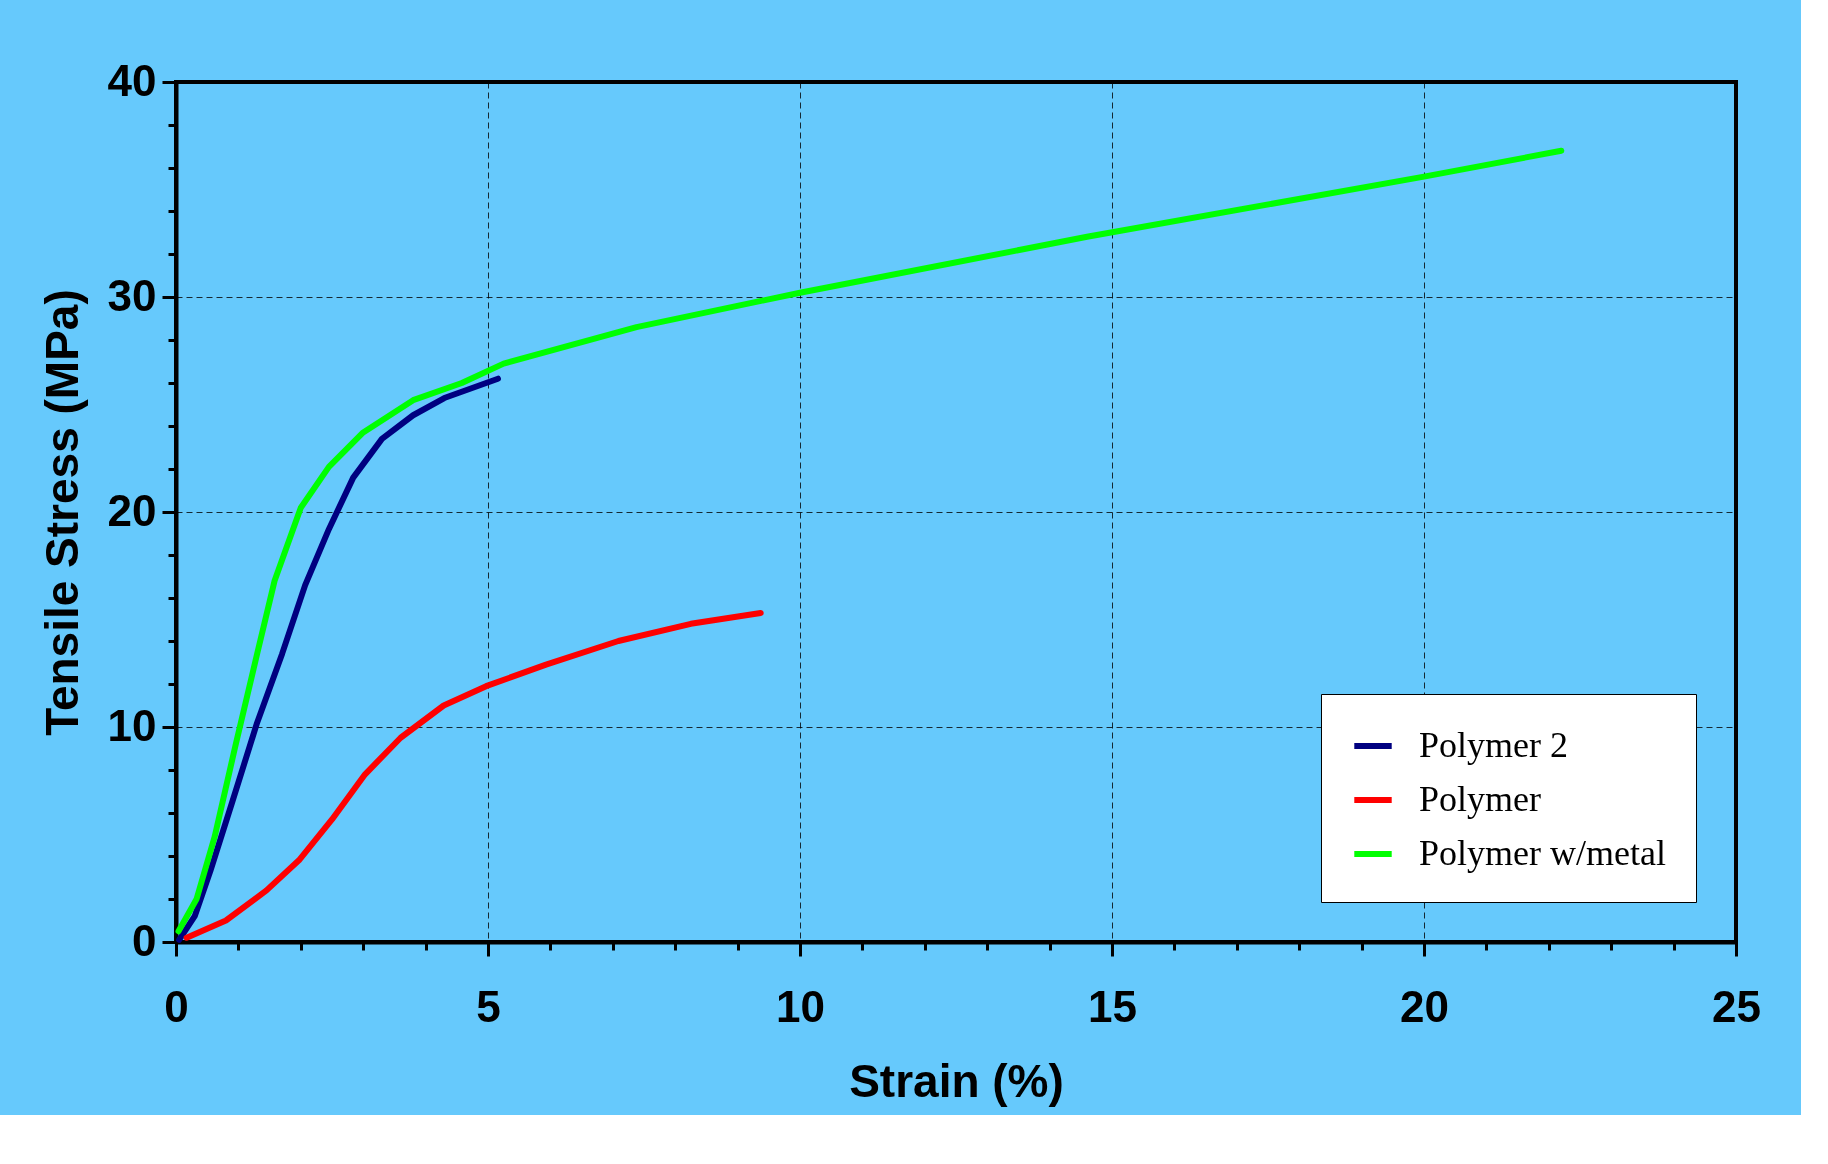 This screenshot has height=1164, width=1828. What do you see at coordinates (132, 510) in the screenshot?
I see `y-tick-label: 20` at bounding box center [132, 510].